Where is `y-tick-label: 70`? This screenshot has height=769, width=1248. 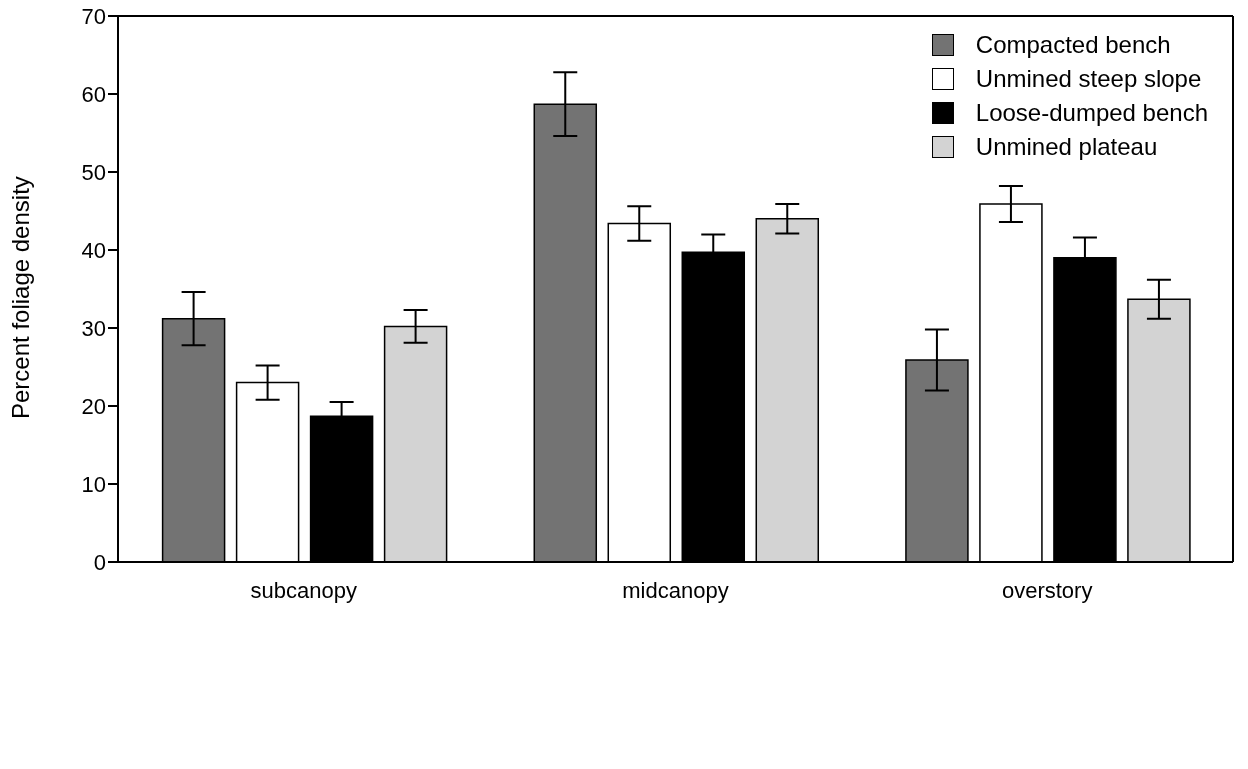
y-tick-label: 70 is located at coordinates (93, 16).